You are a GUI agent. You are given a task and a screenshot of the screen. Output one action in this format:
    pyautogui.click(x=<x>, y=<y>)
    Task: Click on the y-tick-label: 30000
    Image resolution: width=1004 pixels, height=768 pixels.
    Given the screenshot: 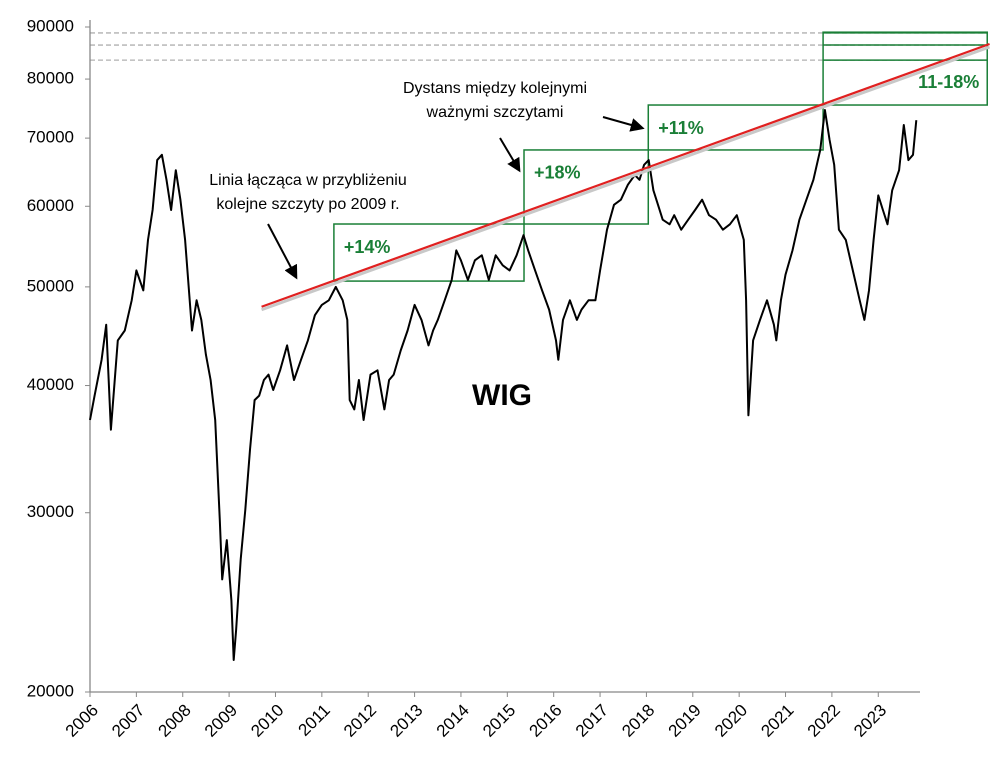 What is the action you would take?
    pyautogui.click(x=50, y=511)
    